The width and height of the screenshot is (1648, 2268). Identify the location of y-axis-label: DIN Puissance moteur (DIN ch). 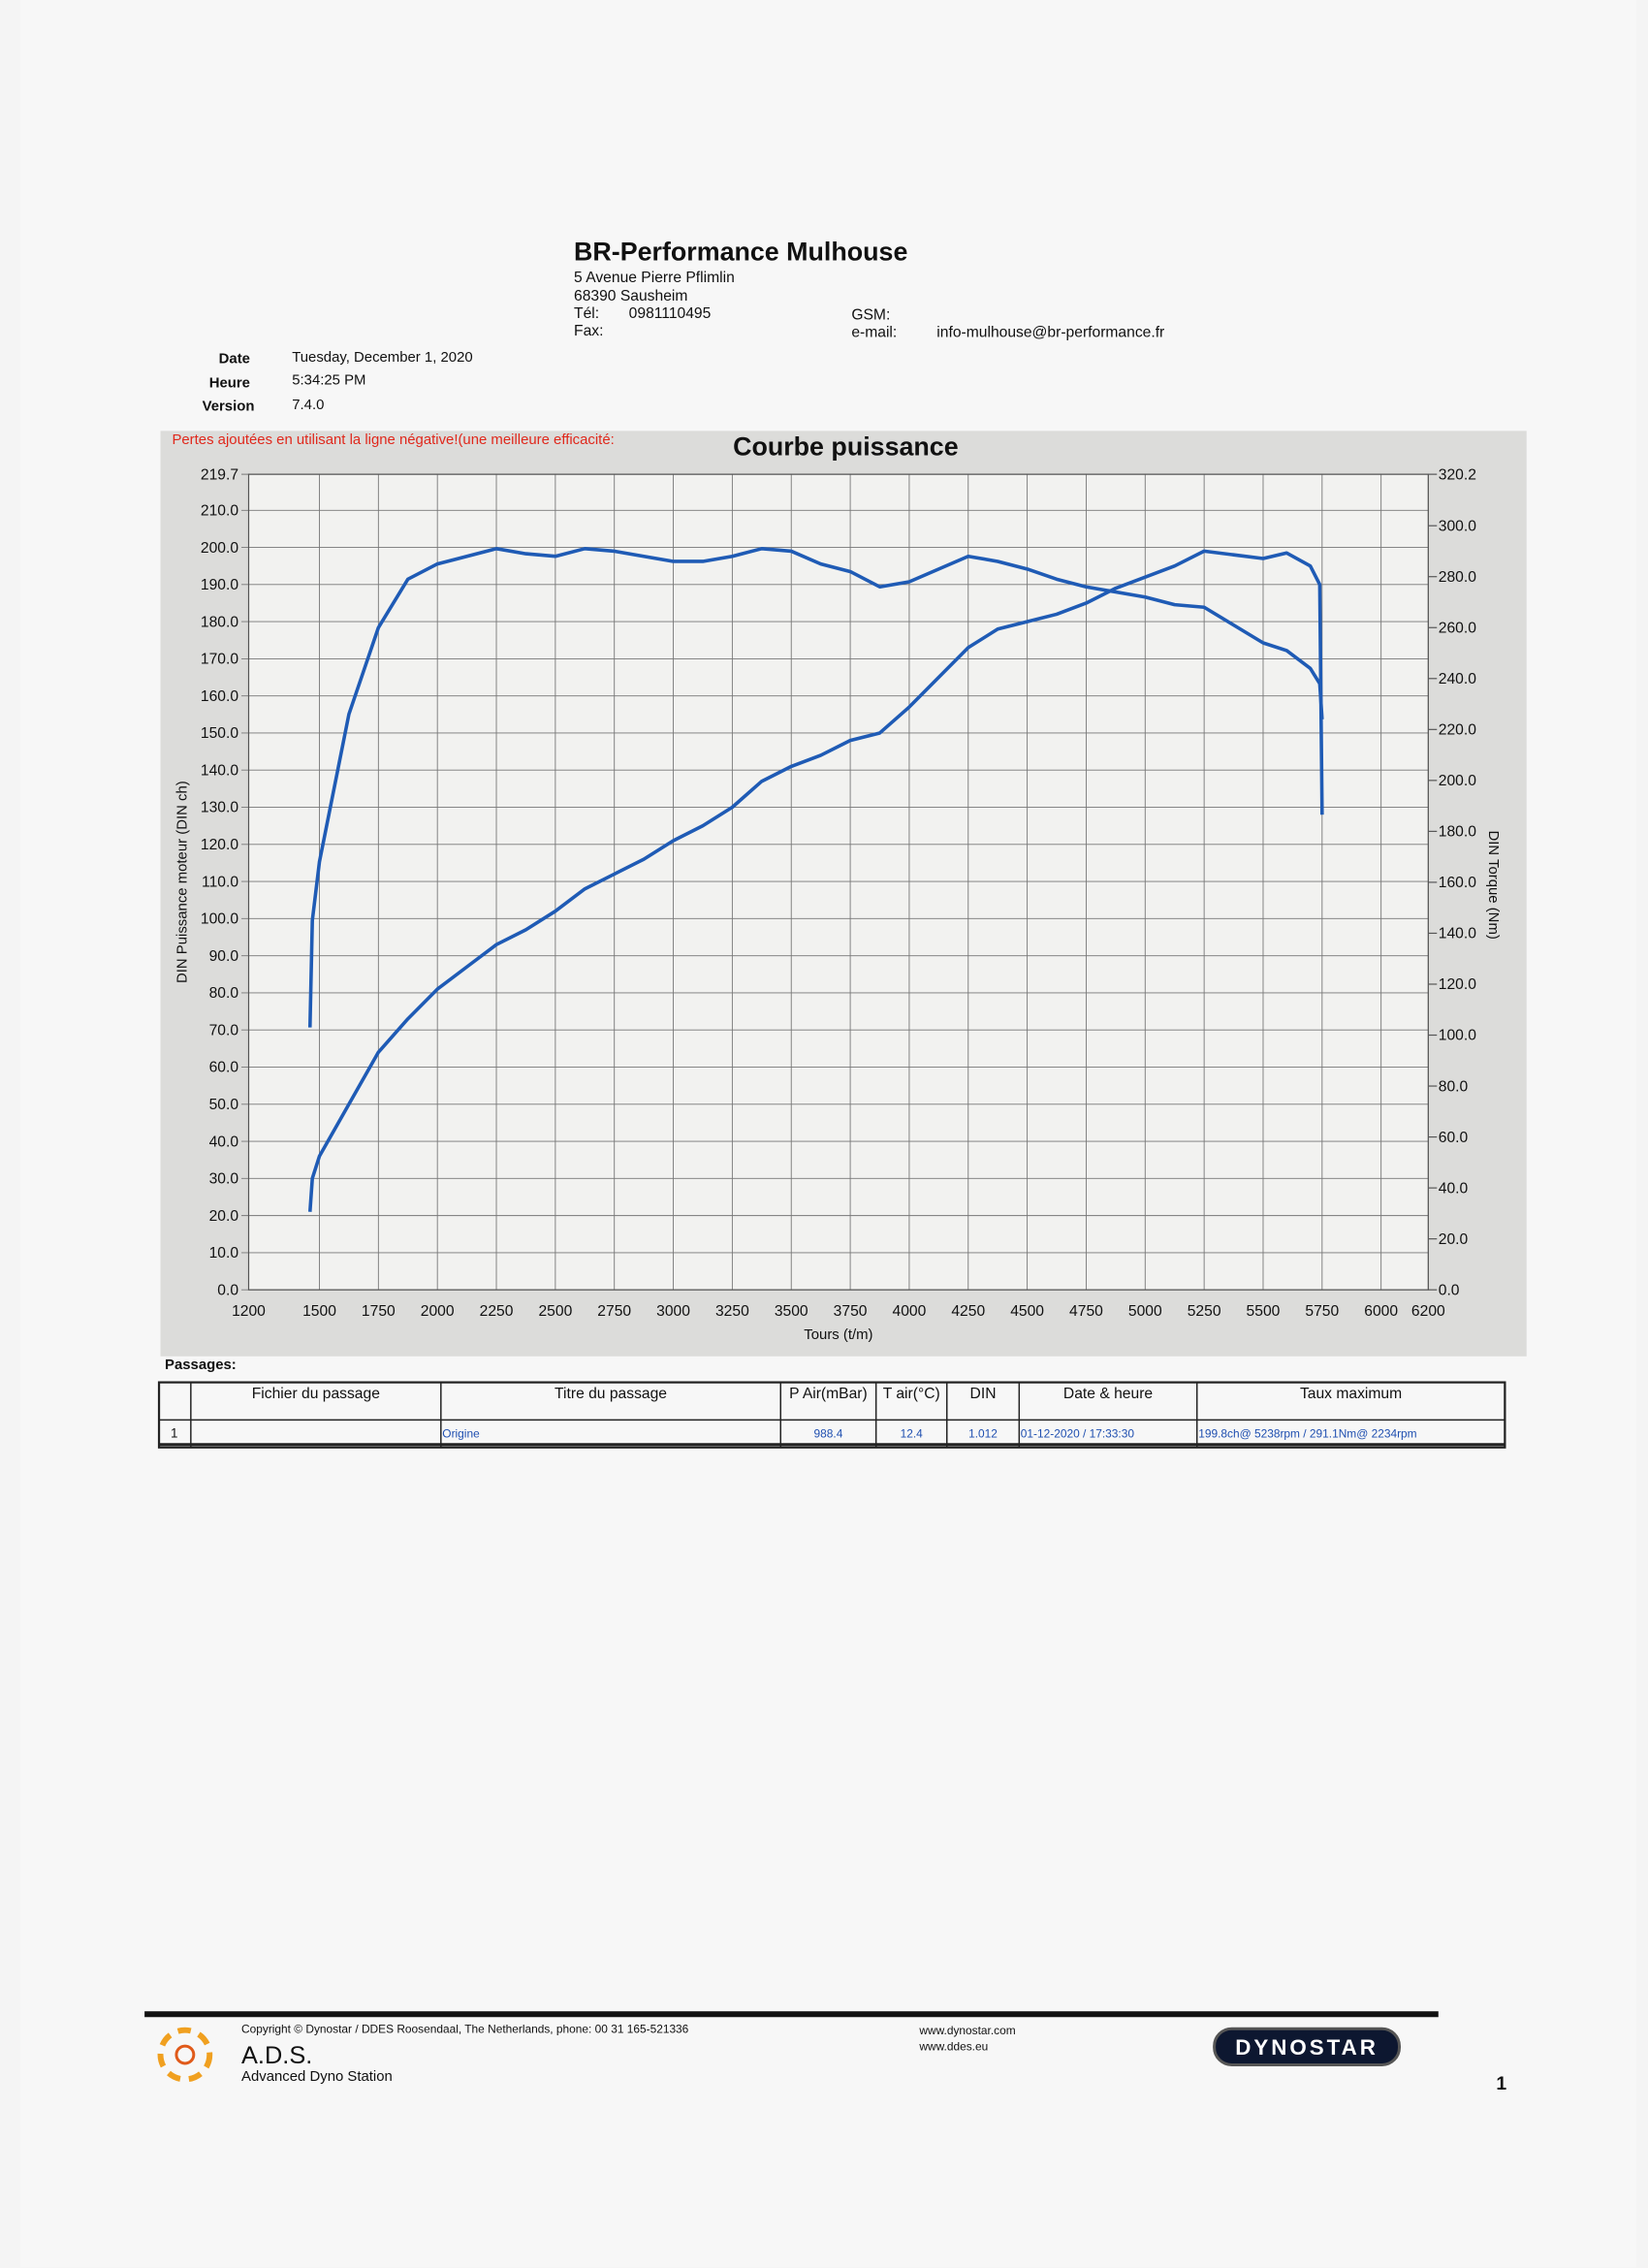
(182, 882).